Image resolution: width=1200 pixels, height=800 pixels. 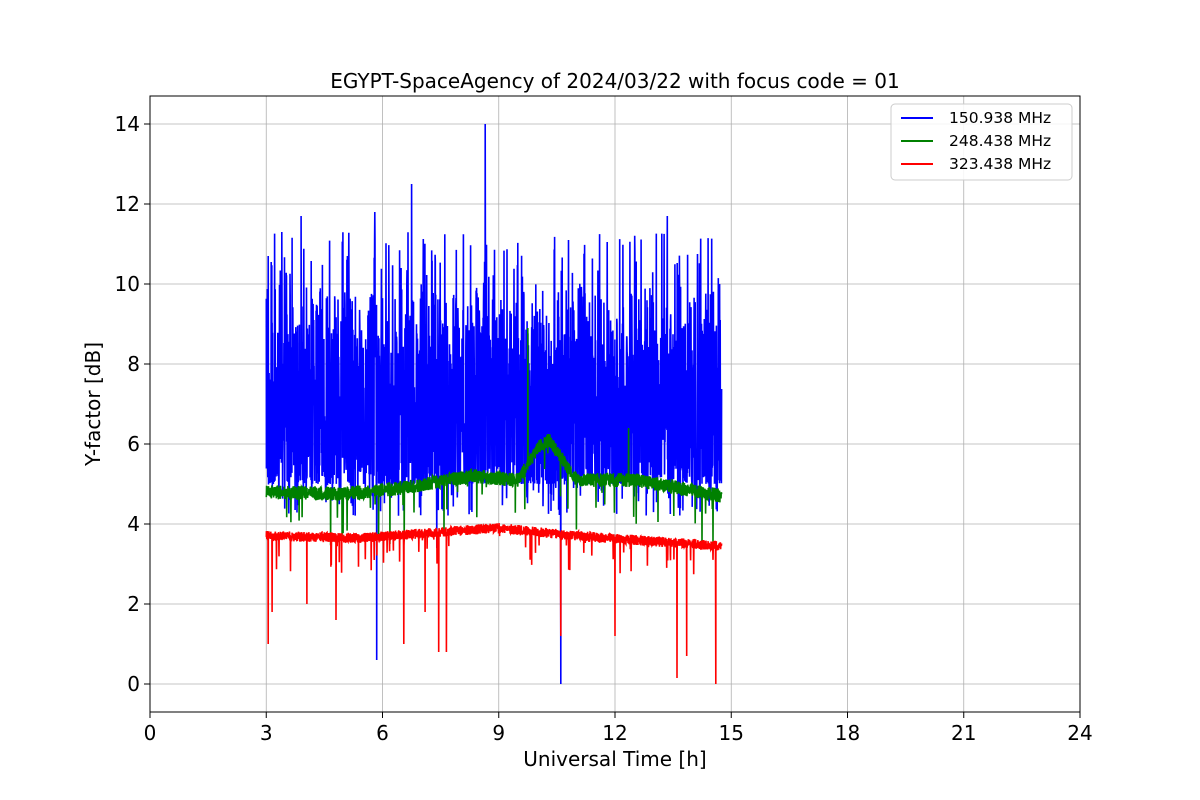 What do you see at coordinates (127, 204) in the screenshot?
I see `y-tick-label: 12` at bounding box center [127, 204].